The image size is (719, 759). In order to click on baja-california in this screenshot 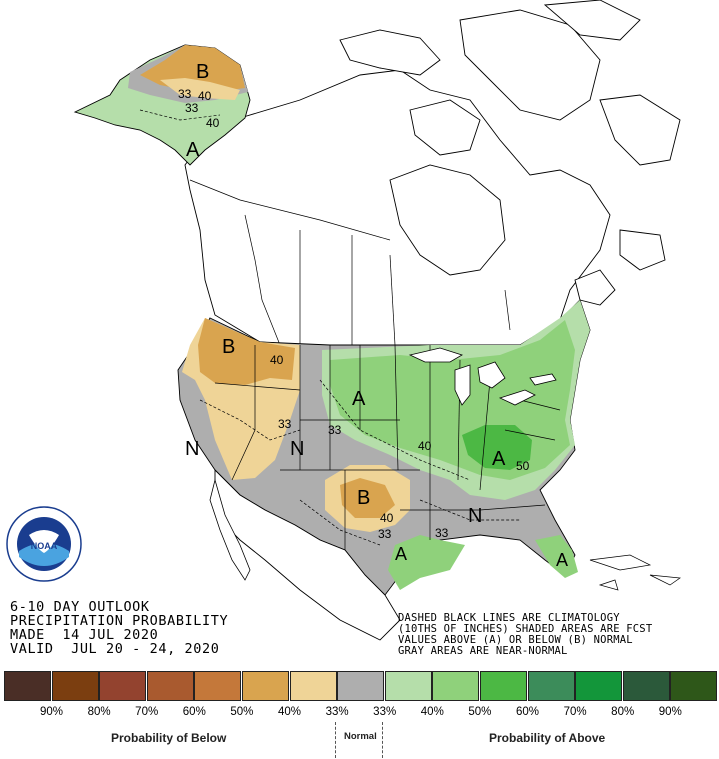, I will do `click(230, 529)`.